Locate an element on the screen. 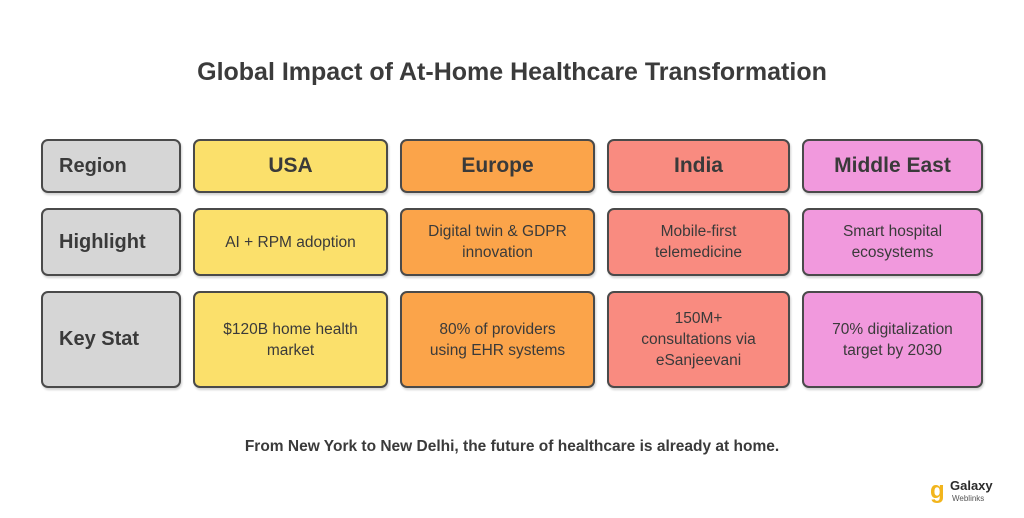 Image resolution: width=1024 pixels, height=518 pixels. column-header-india: India is located at coordinates (698, 166).